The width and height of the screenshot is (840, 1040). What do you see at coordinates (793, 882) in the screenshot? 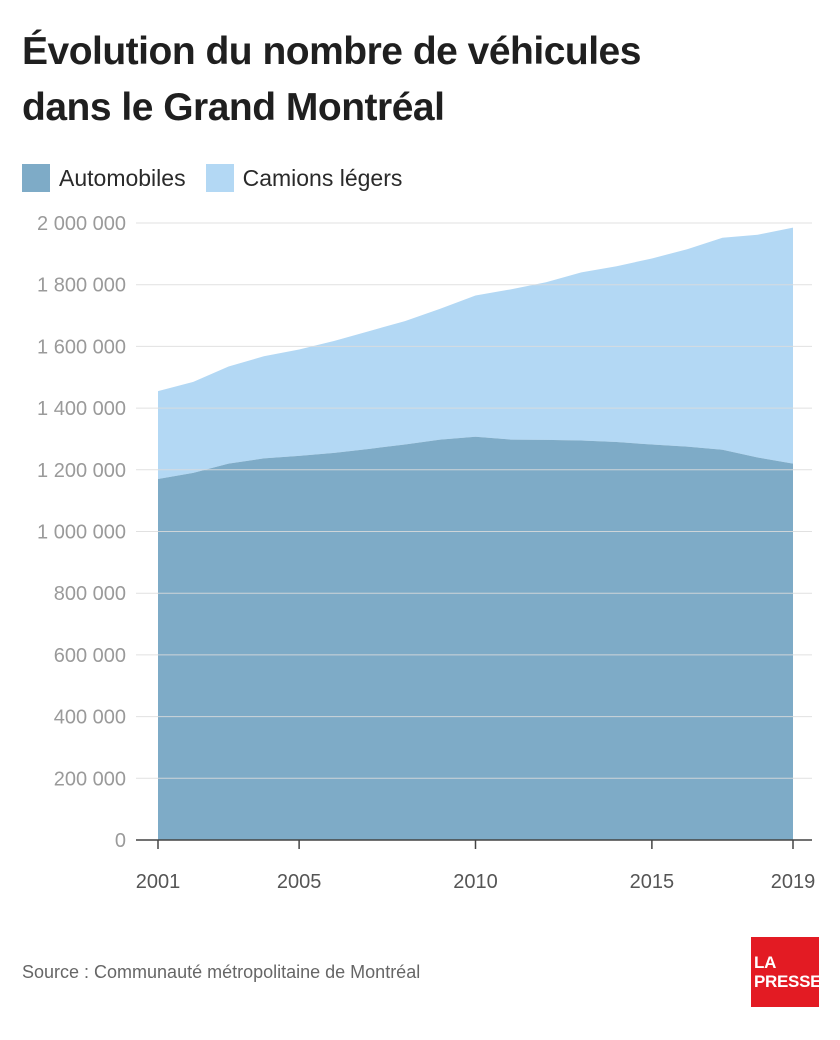
I see `x-tick-label: 2019` at bounding box center [793, 882].